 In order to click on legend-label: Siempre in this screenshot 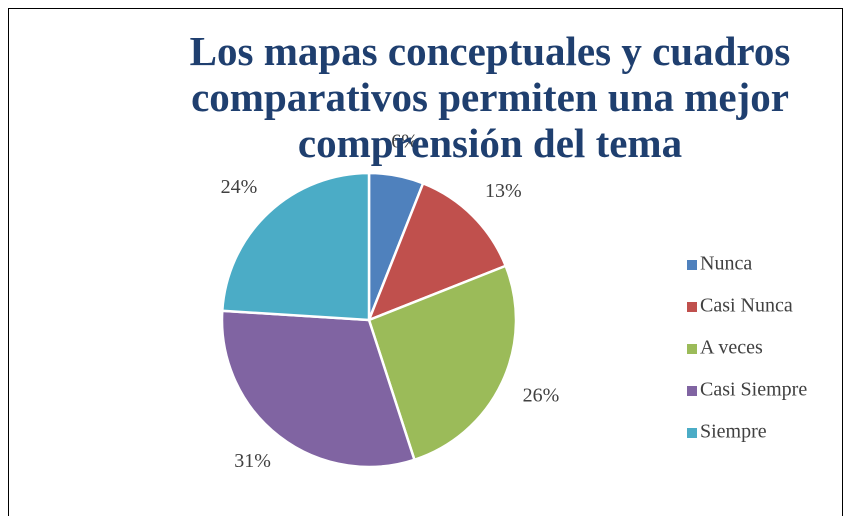, I will do `click(733, 432)`.